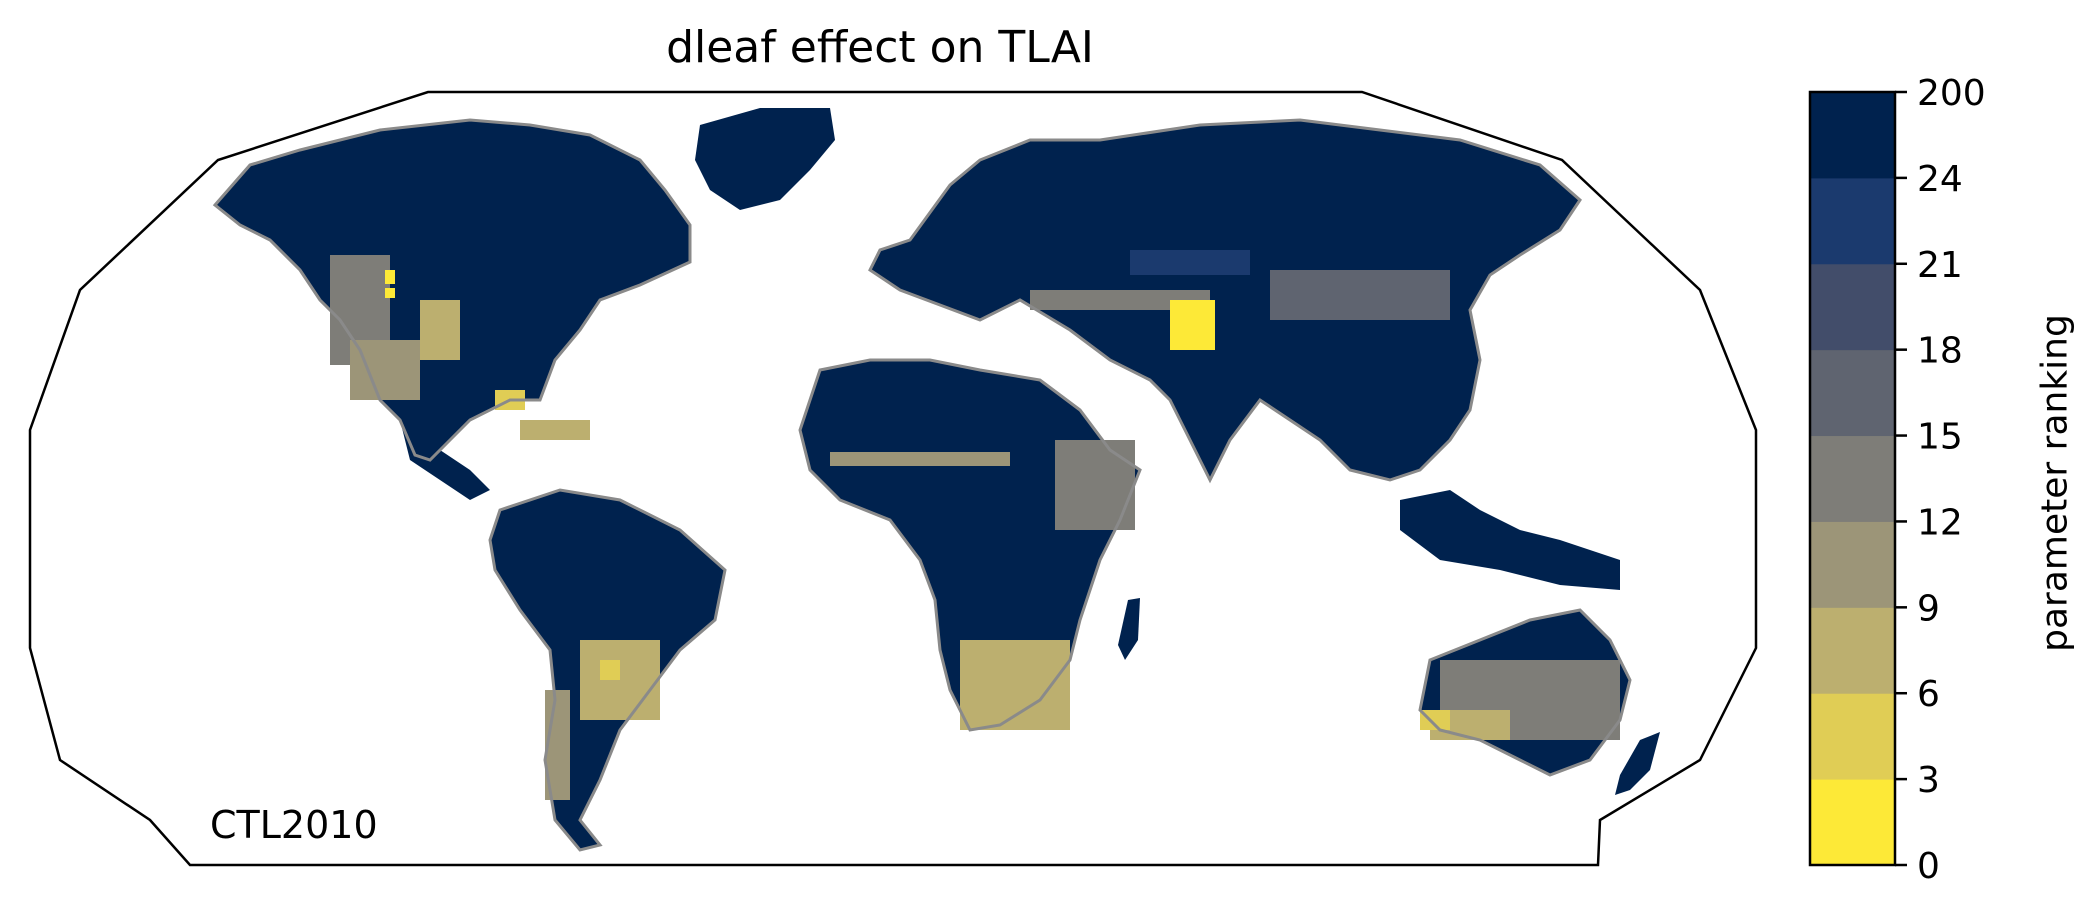 This screenshot has width=2085, height=918. Describe the element at coordinates (1940, 351) in the screenshot. I see `colorbar-tick-label: 18` at that location.